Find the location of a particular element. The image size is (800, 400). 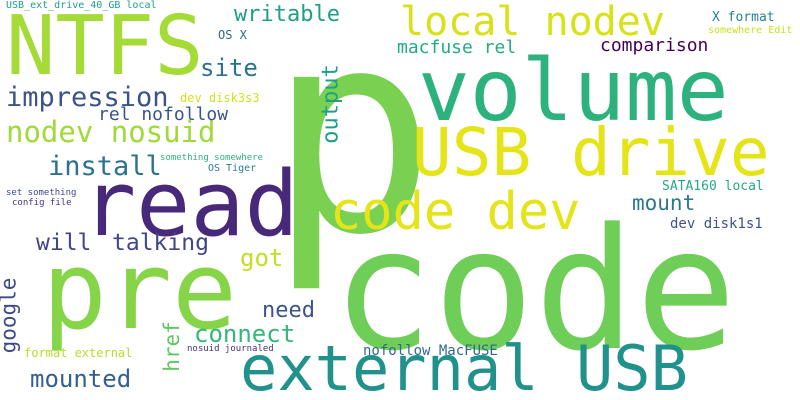

word-nofollow-macfuse: nofollow MacFUSE is located at coordinates (430, 351).